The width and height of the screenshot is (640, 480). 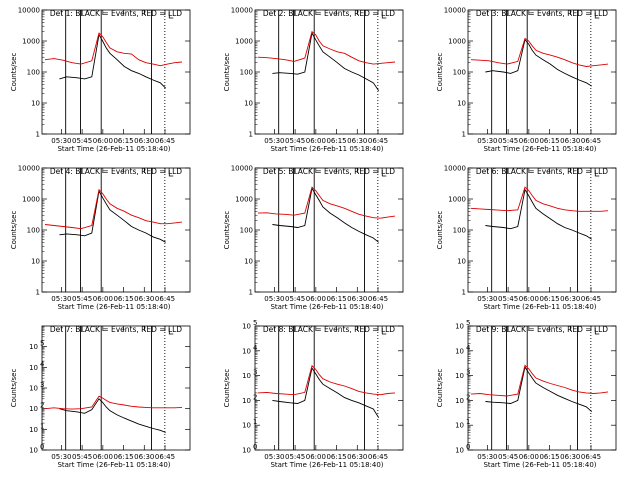 I want to click on y-tick-exponent: 3, so click(x=255, y=373).